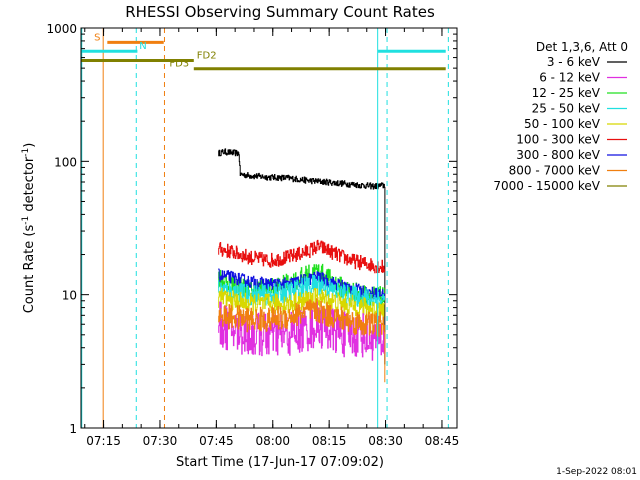 The image size is (640, 480). Describe the element at coordinates (385, 441) in the screenshot. I see `x-tick-label: 08:30` at that location.